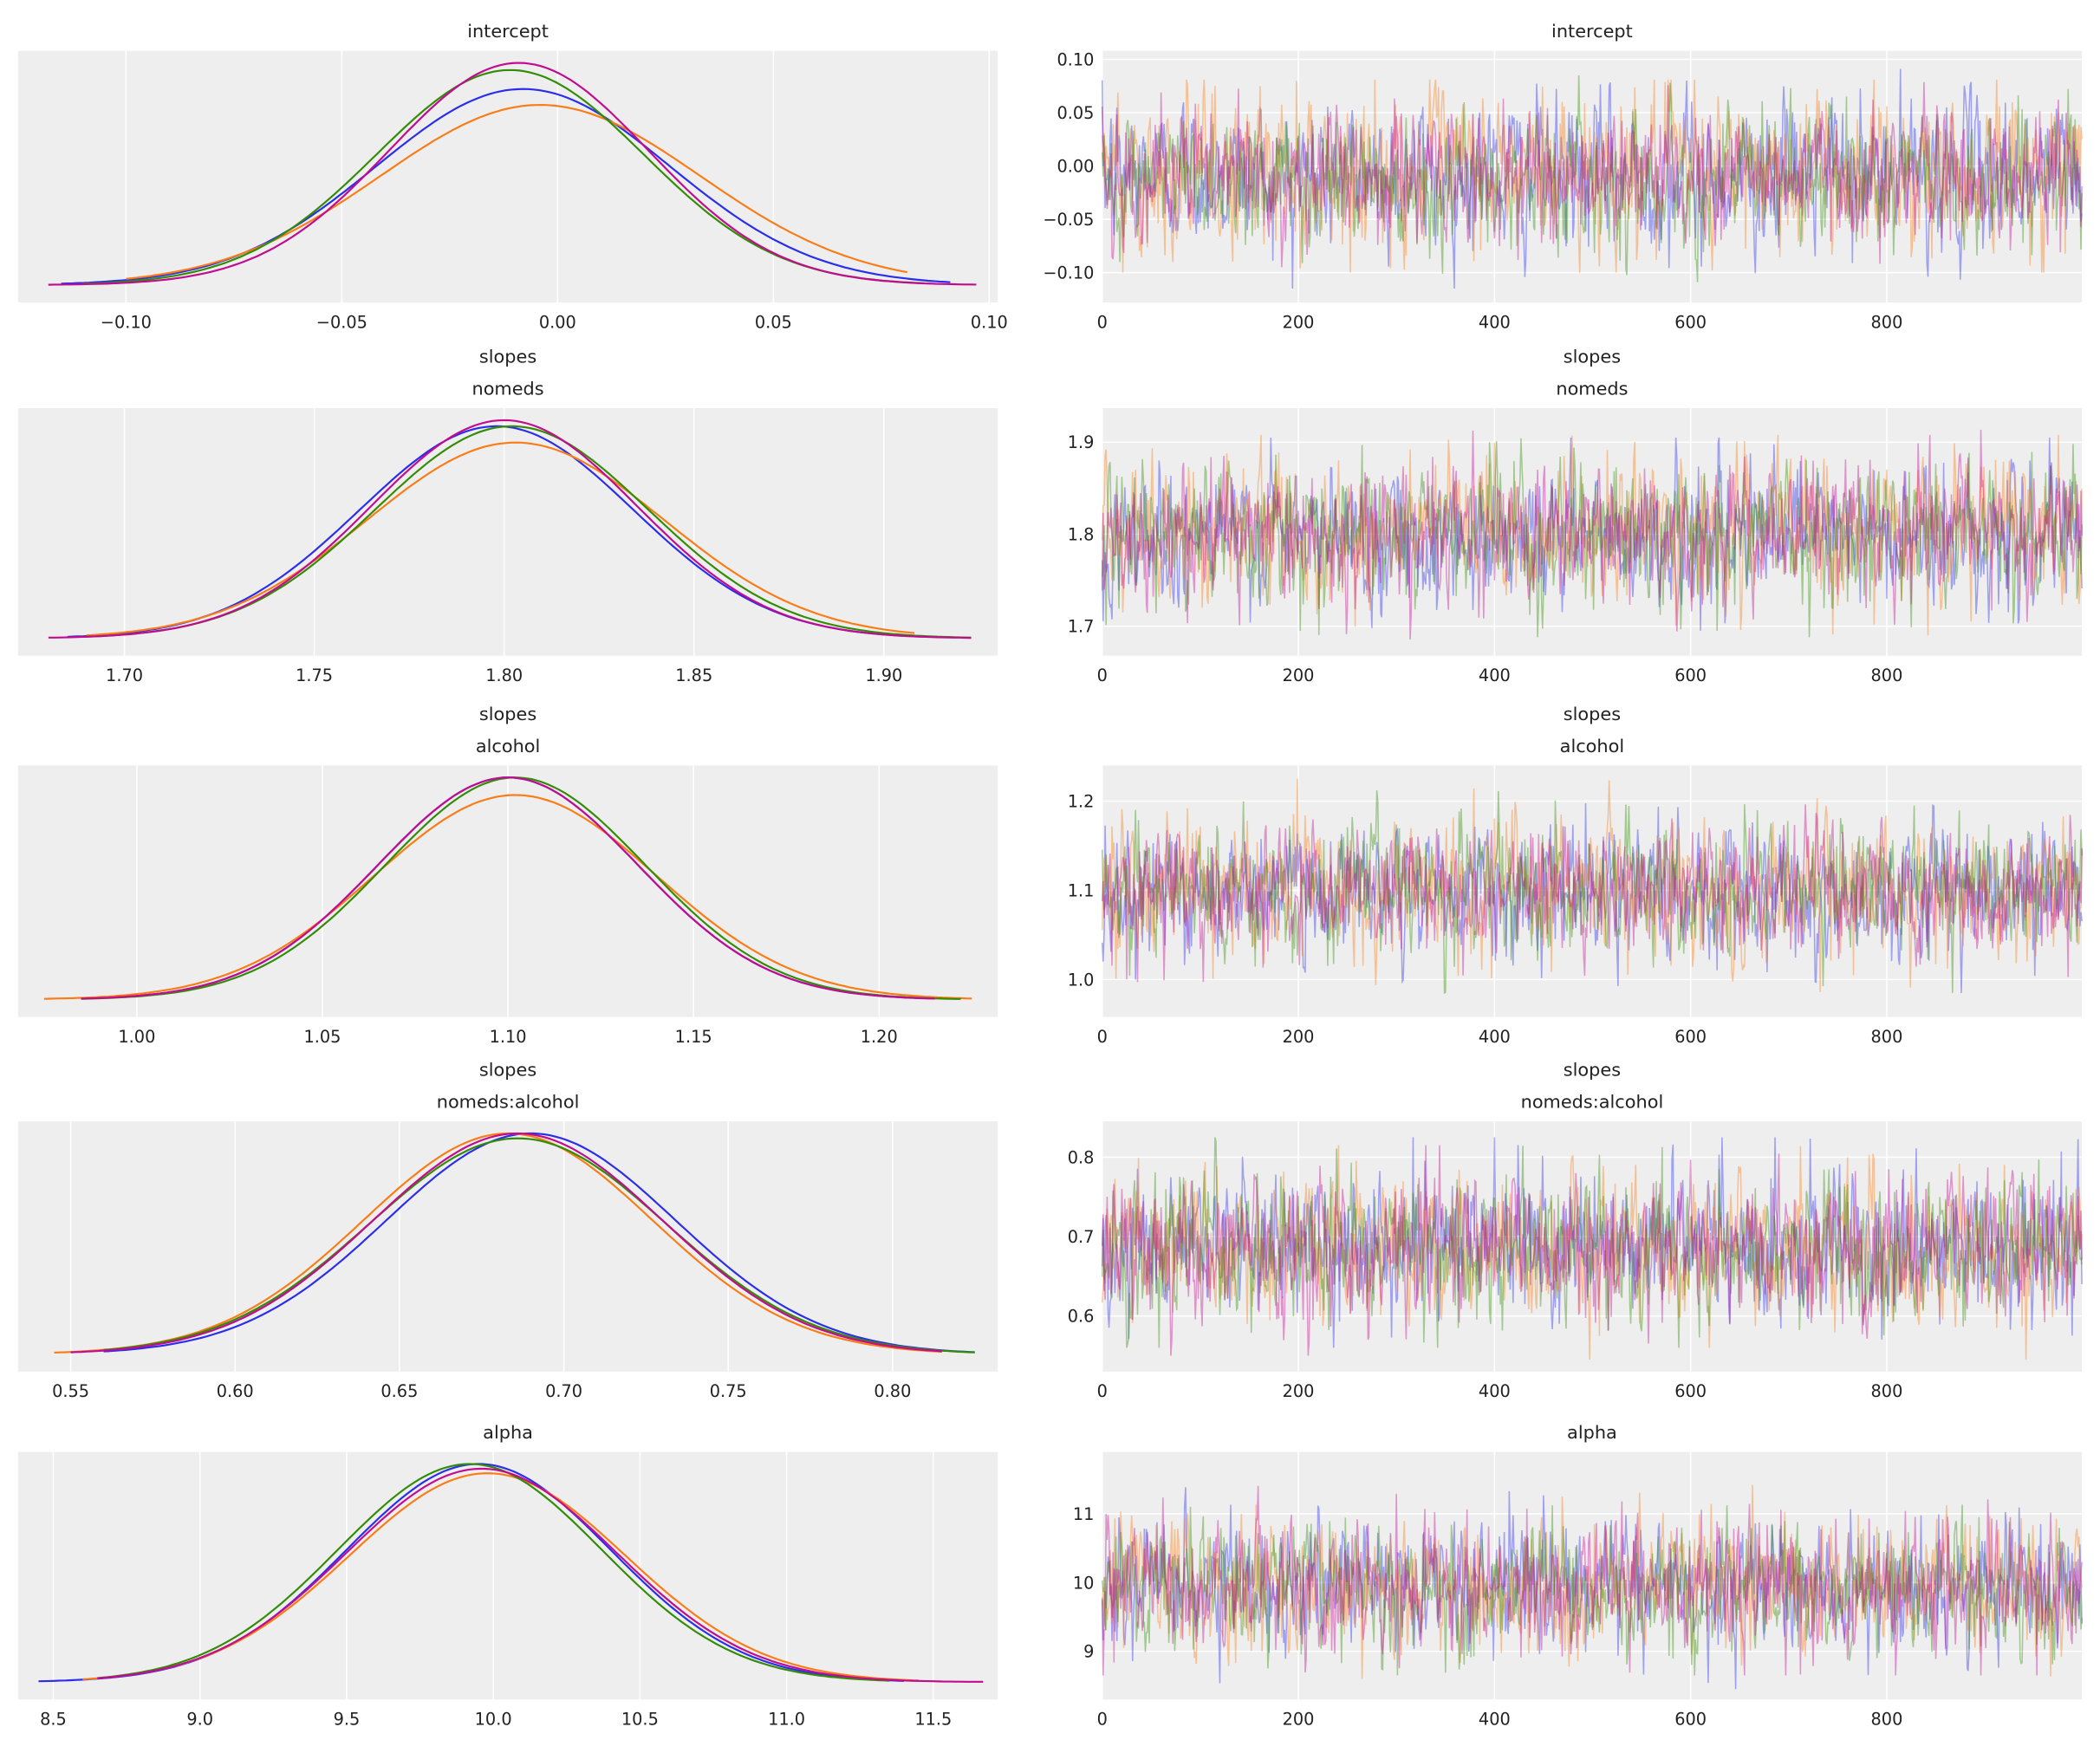 This screenshot has height=1753, width=2100. What do you see at coordinates (1068, 273) in the screenshot?
I see `trace-ytick-label: −0.10` at bounding box center [1068, 273].